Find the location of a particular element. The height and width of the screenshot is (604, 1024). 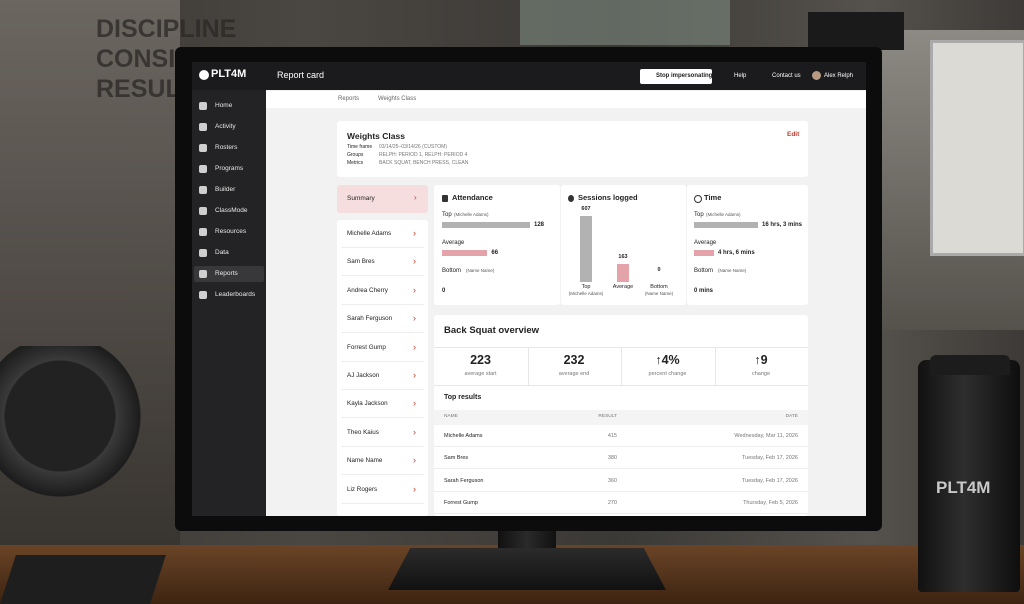

bar-label: Bottom is located at coordinates (659, 287).